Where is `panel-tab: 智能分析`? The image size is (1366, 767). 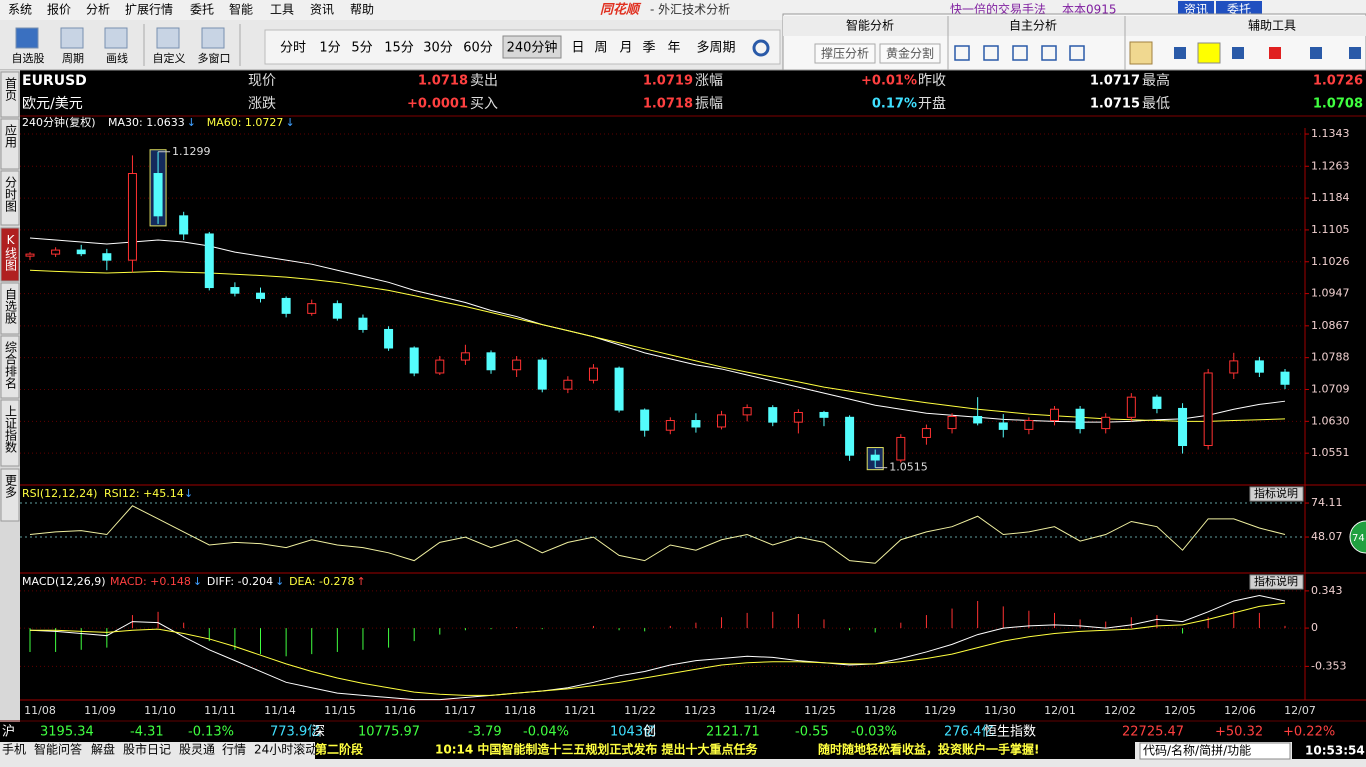
panel-tab: 智能分析 is located at coordinates (870, 25).